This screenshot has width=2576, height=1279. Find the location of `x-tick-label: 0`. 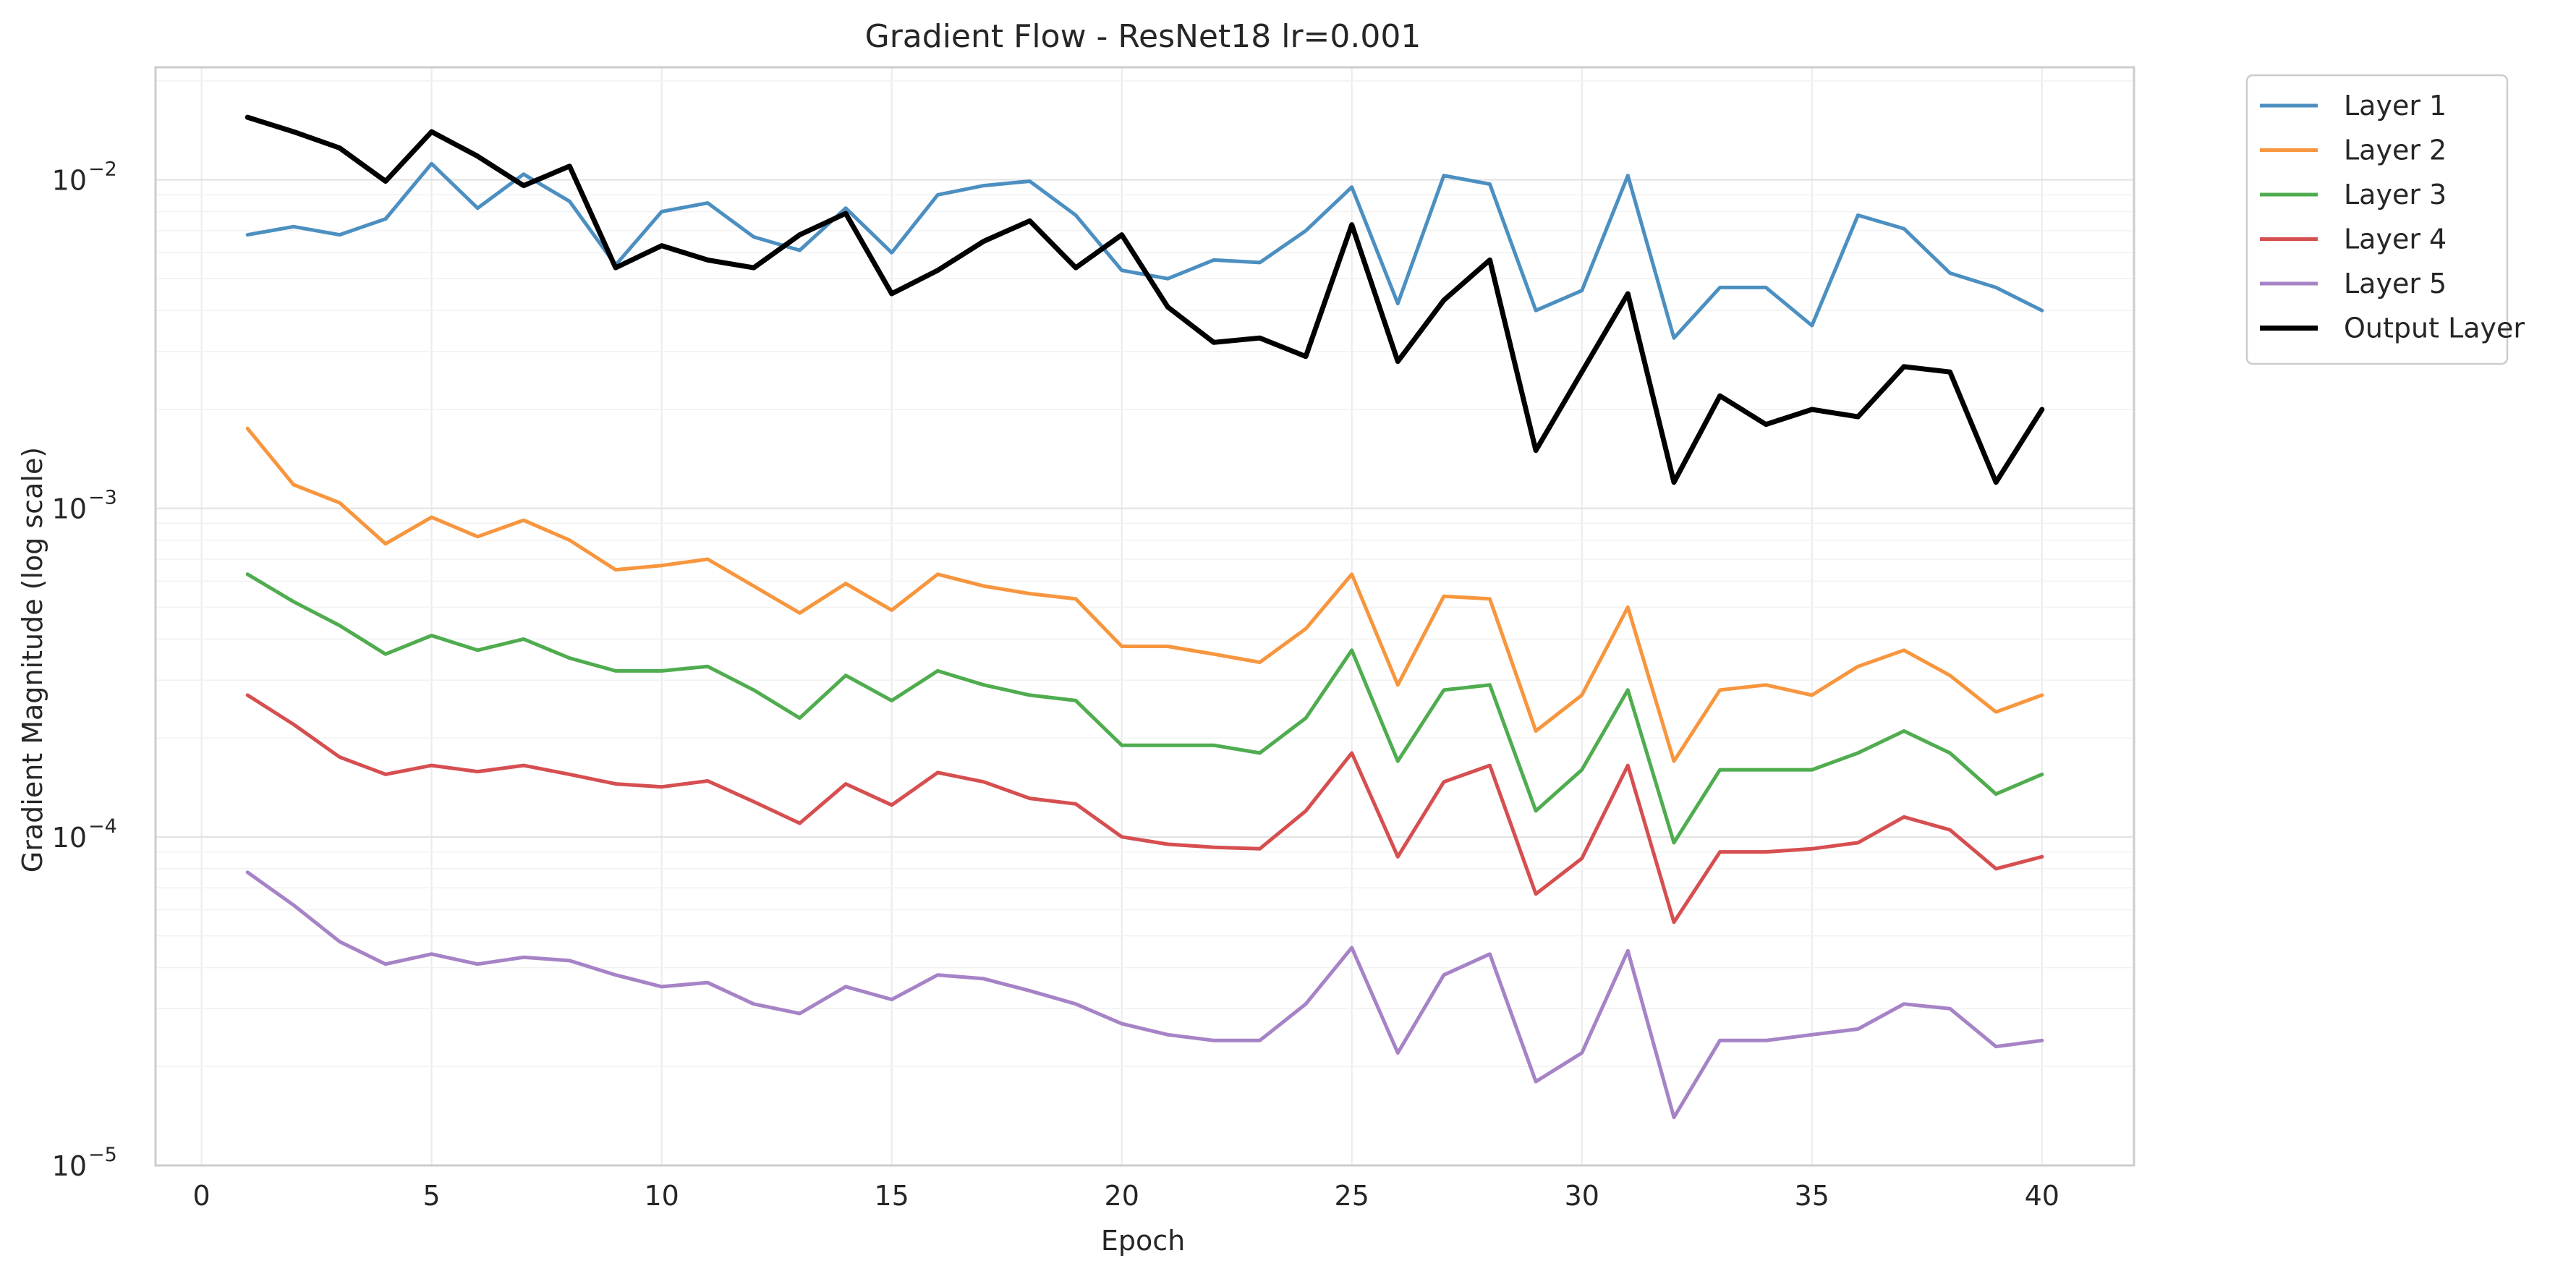

x-tick-label: 0 is located at coordinates (202, 1196).